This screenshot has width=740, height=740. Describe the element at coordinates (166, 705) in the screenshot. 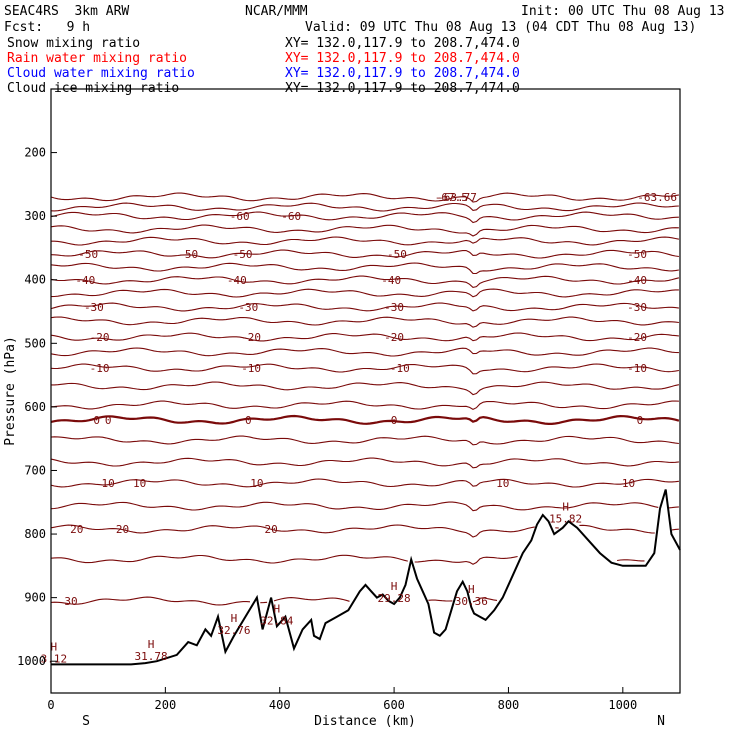

I see `x-tick-label: 200` at that location.